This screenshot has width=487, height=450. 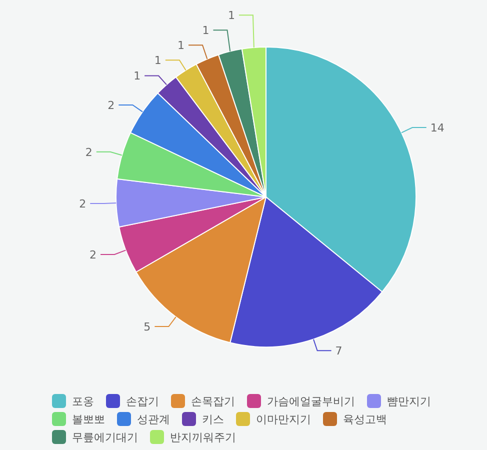 I want to click on legend-label: 반지끼워주기, so click(x=203, y=437).